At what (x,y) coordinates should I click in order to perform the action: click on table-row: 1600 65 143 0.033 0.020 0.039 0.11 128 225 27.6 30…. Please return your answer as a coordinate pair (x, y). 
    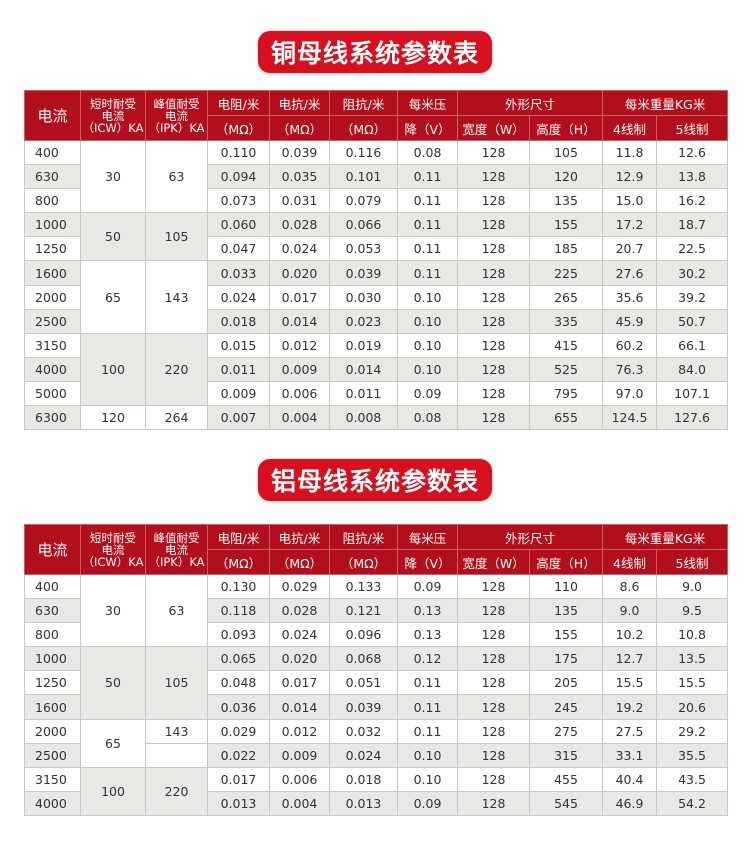
    Looking at the image, I should click on (376, 297).